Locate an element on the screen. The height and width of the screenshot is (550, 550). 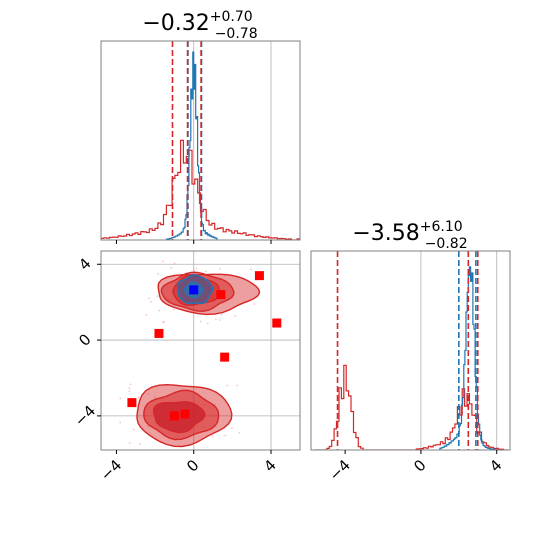
title-param2-sub: −0.82 is located at coordinates (446, 244).